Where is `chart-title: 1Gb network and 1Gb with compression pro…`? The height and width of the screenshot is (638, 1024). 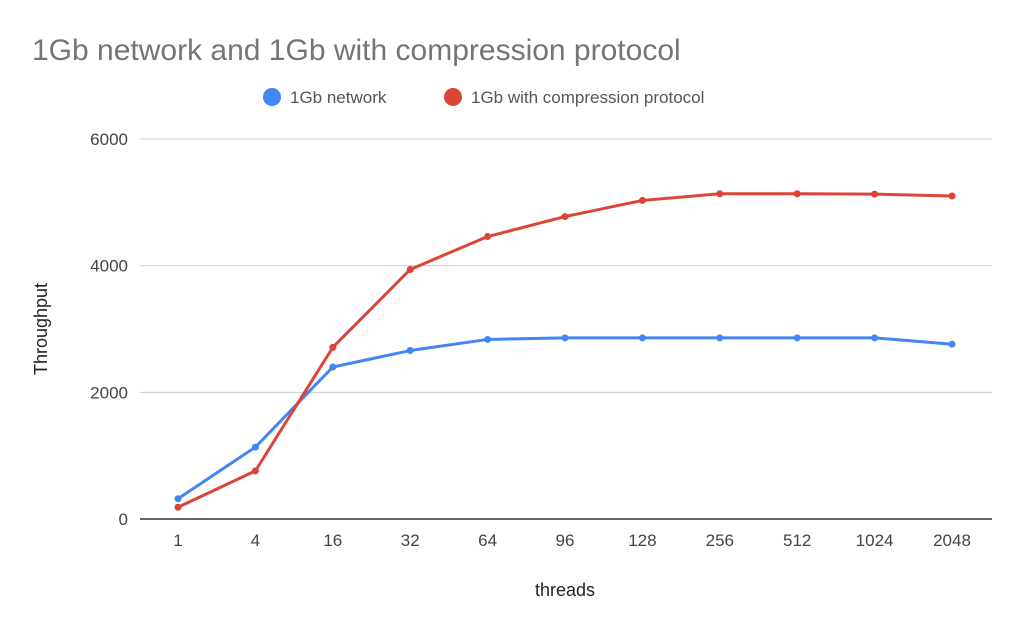 chart-title: 1Gb network and 1Gb with compression pro… is located at coordinates (356, 50).